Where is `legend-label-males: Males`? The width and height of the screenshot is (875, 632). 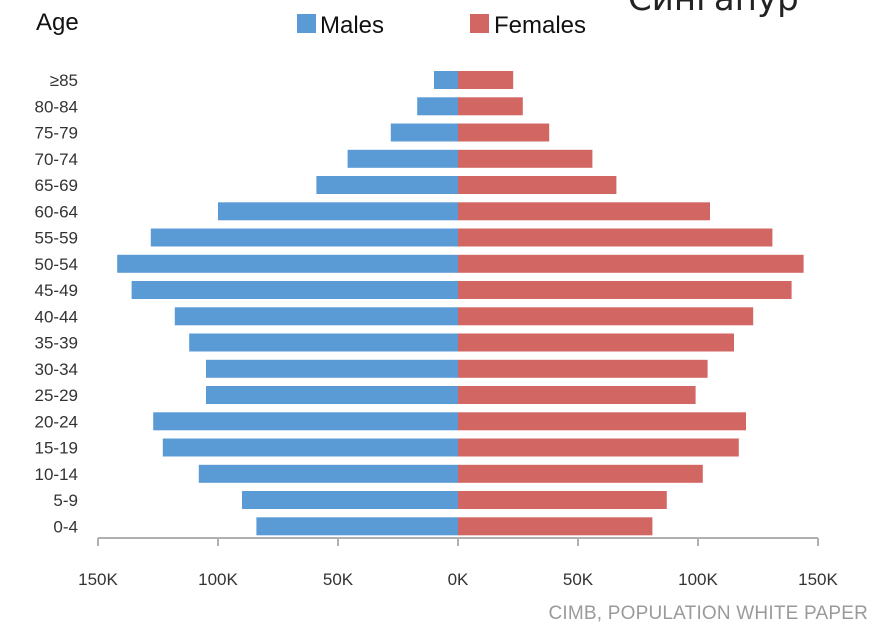
legend-label-males: Males is located at coordinates (352, 25).